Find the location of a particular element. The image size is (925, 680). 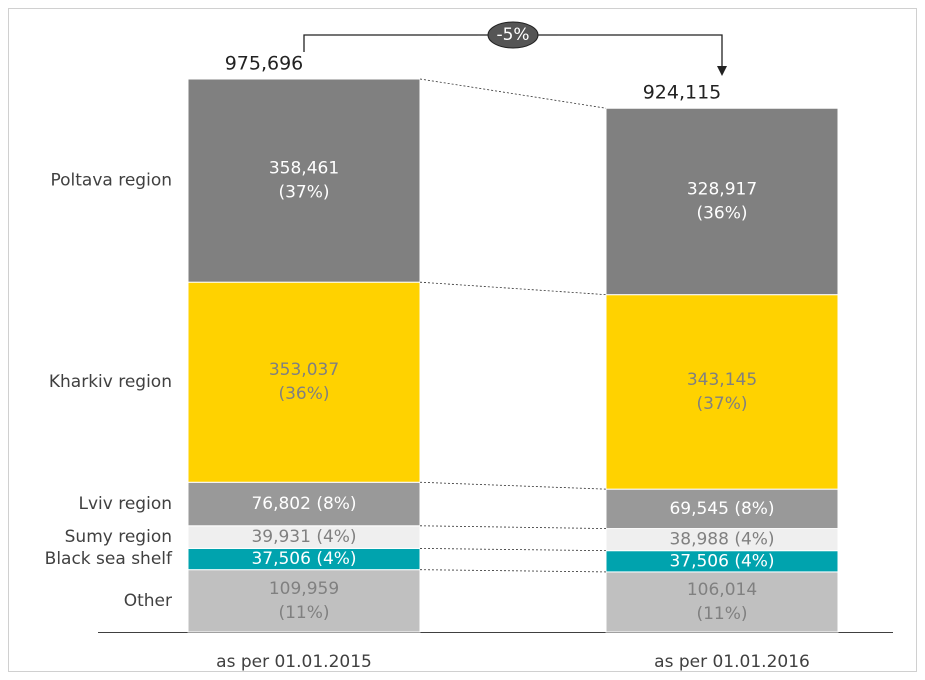

value-label: 343,145 (37%) is located at coordinates (722, 392).